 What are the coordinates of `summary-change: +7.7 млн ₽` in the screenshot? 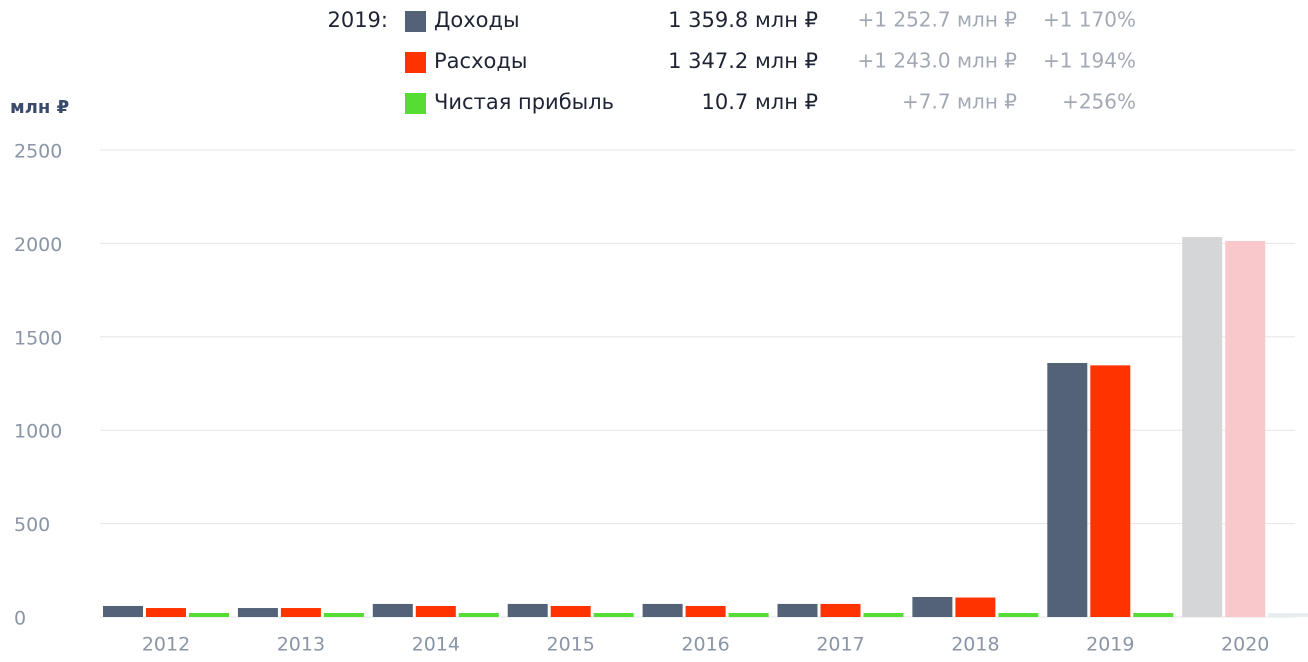 It's located at (959, 102).